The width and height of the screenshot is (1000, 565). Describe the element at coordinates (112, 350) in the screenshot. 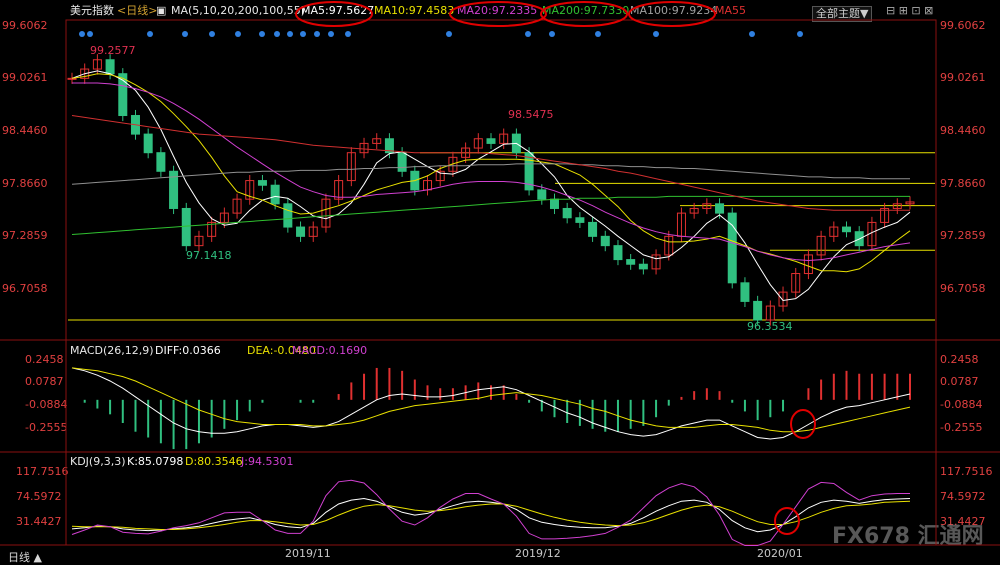

I see `macd-title: MACD(26,12,9)` at that location.